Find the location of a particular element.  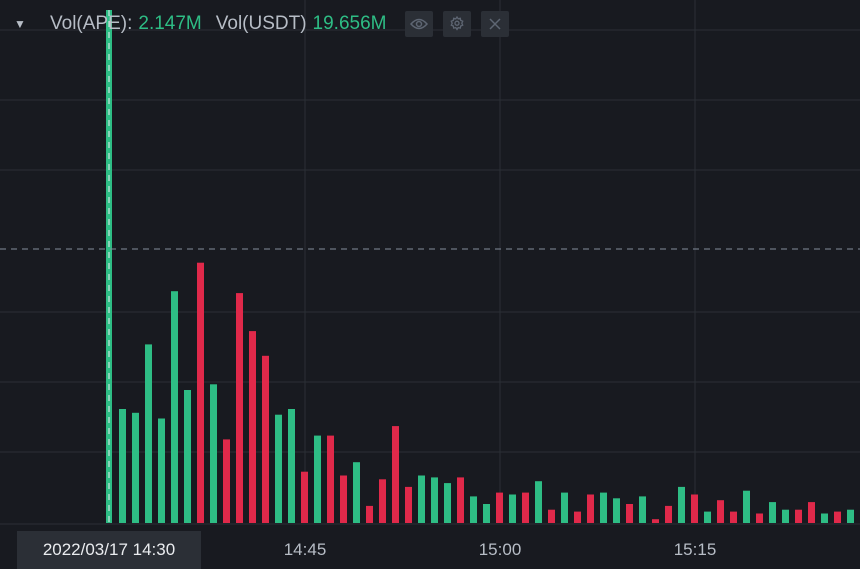

gear-icon is located at coordinates (456, 24).